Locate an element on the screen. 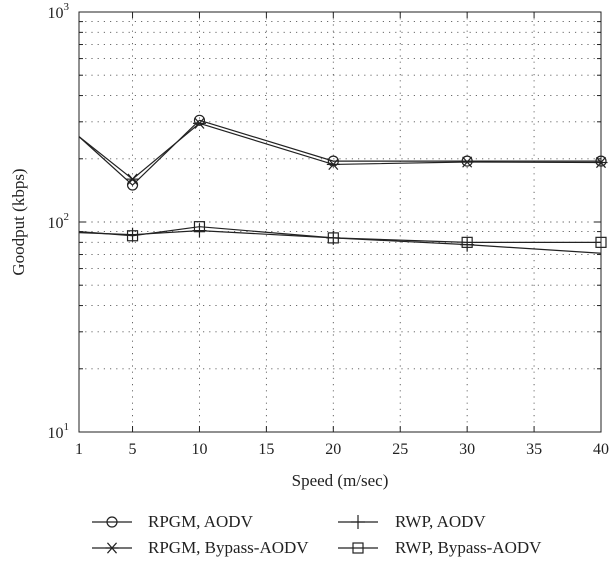 This screenshot has width=613, height=567. x-tick-label: 1 is located at coordinates (79, 449).